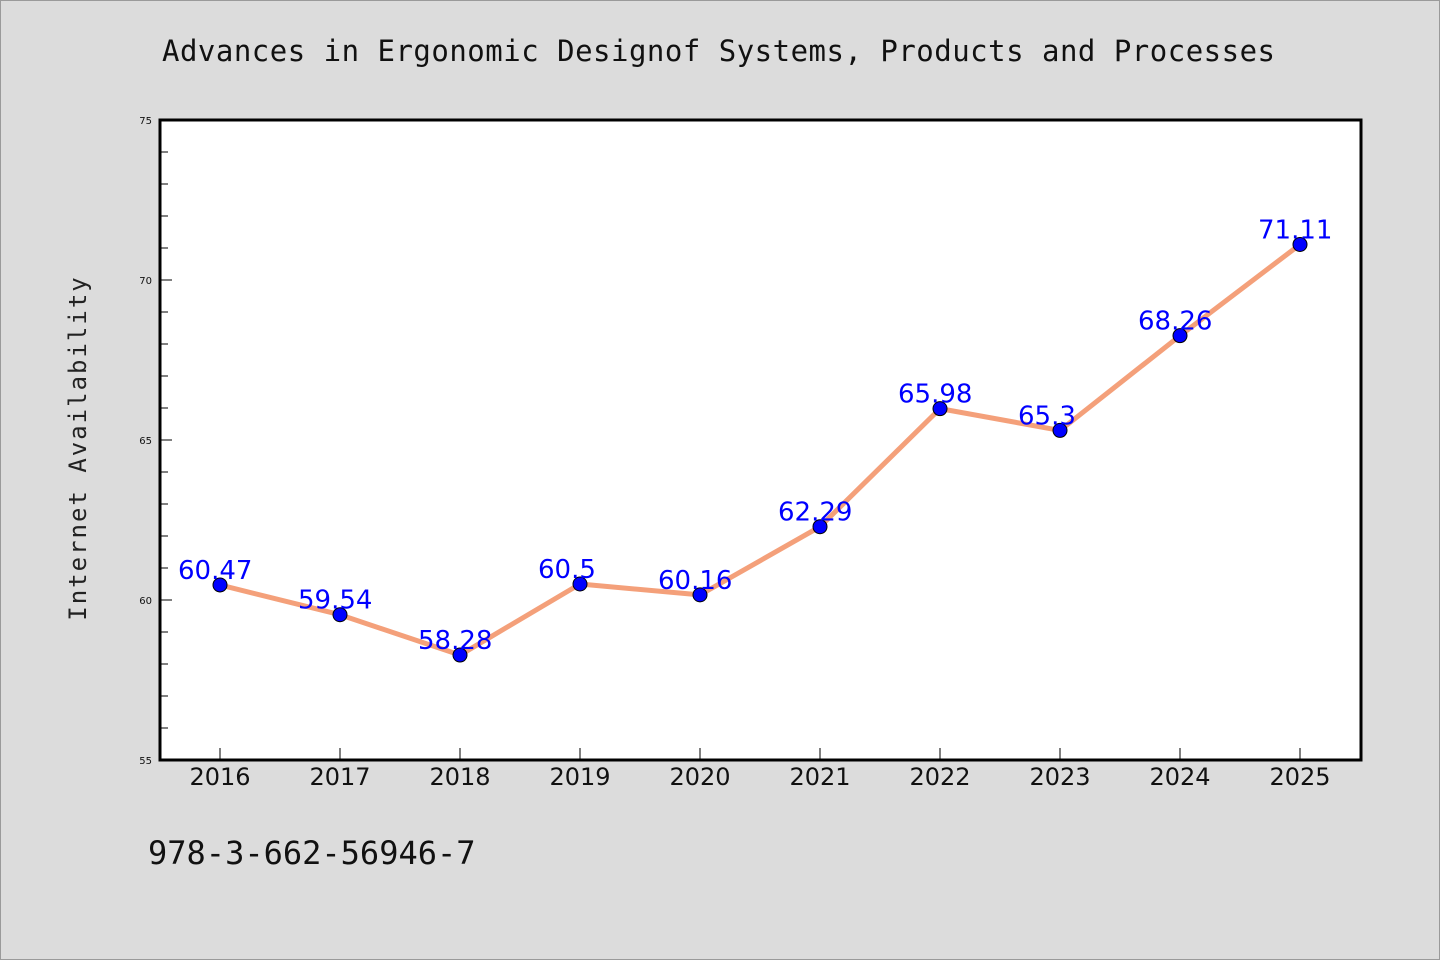  What do you see at coordinates (145, 281) in the screenshot?
I see `y-tick-label: 70` at bounding box center [145, 281].